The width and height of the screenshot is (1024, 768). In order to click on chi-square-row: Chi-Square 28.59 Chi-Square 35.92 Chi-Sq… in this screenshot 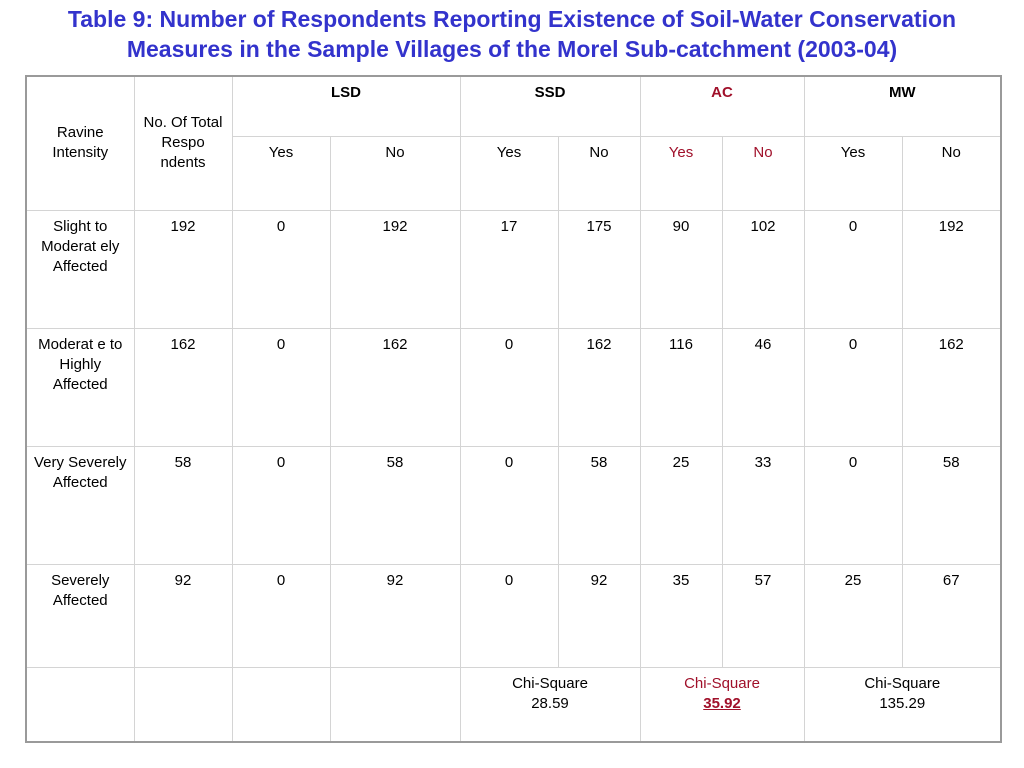, I will do `click(513, 704)`.